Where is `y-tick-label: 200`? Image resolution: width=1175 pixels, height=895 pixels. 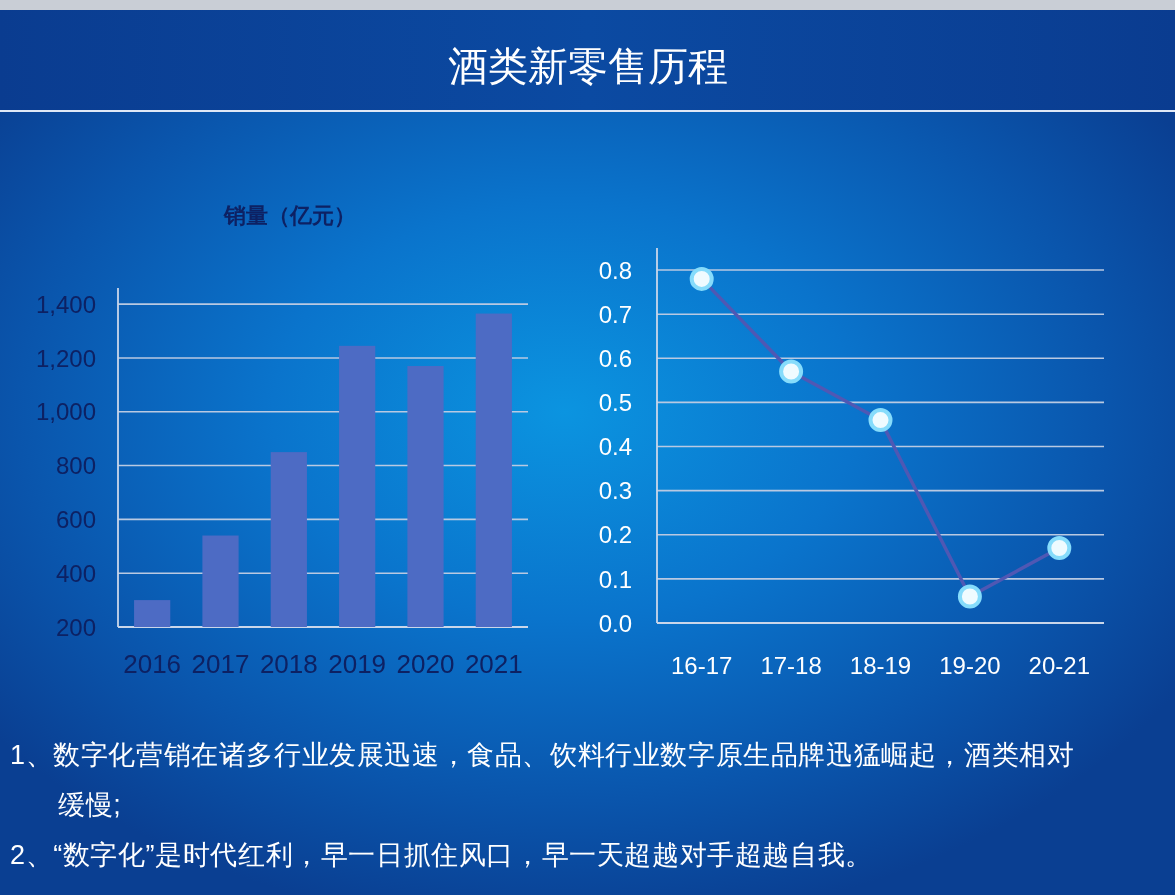 y-tick-label: 200 is located at coordinates (75, 627).